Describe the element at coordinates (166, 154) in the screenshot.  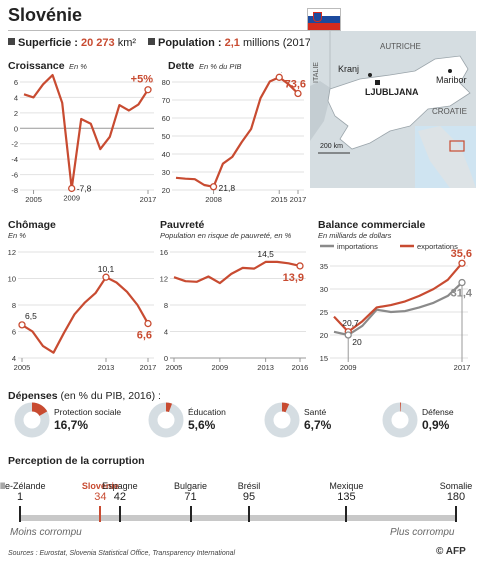
I see `y-tick-label: 40` at that location.